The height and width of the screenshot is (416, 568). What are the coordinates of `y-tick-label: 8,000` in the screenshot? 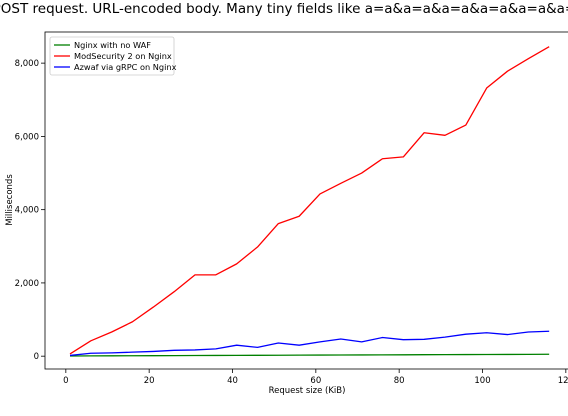 It's located at (27, 64).